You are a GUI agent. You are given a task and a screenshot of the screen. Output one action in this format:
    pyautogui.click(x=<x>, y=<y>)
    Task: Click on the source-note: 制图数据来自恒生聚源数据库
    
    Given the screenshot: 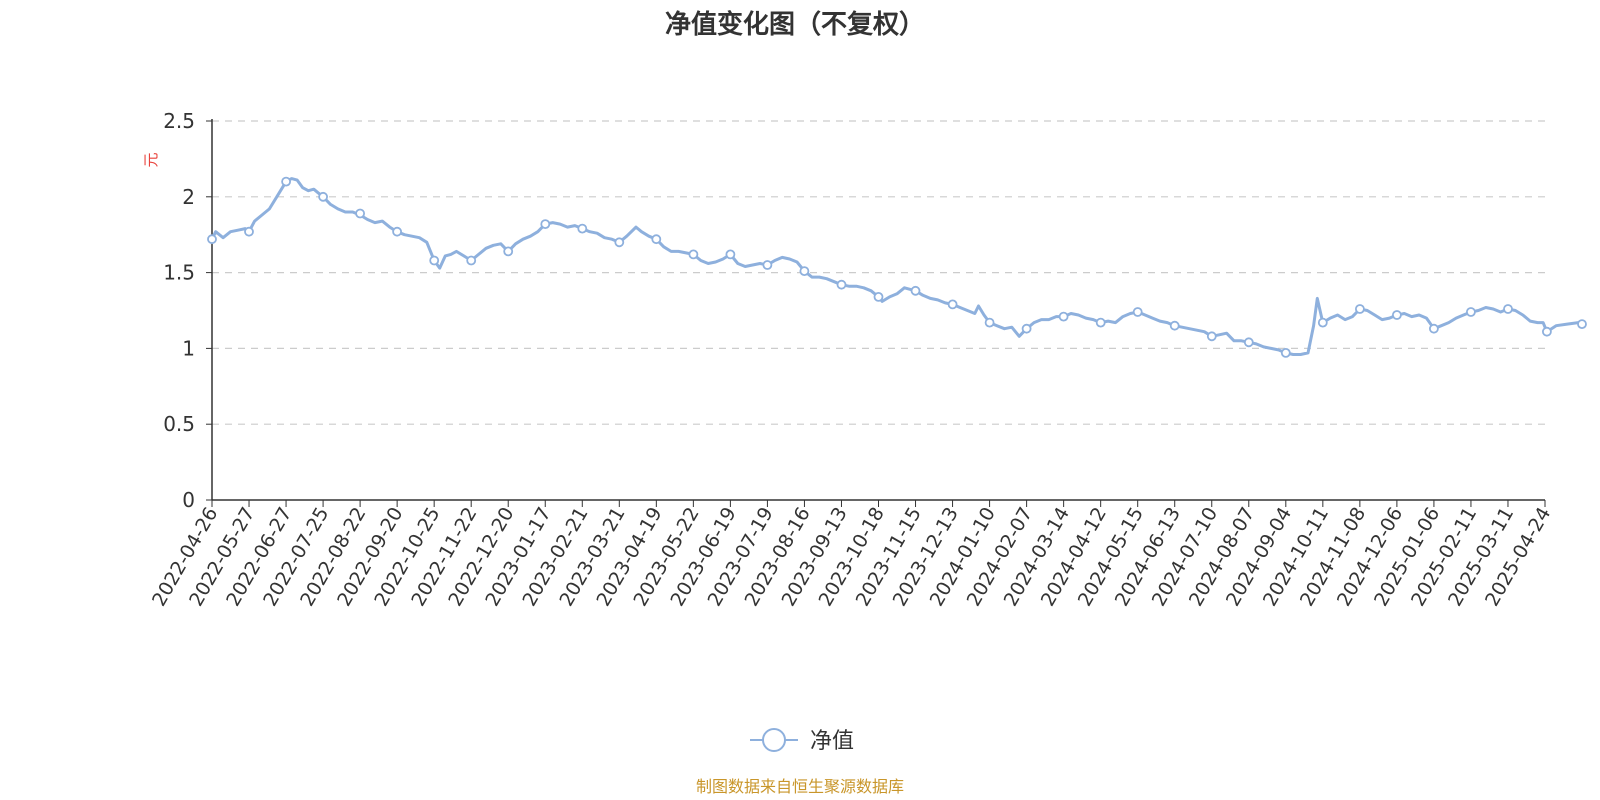 What is the action you would take?
    pyautogui.click(x=800, y=786)
    